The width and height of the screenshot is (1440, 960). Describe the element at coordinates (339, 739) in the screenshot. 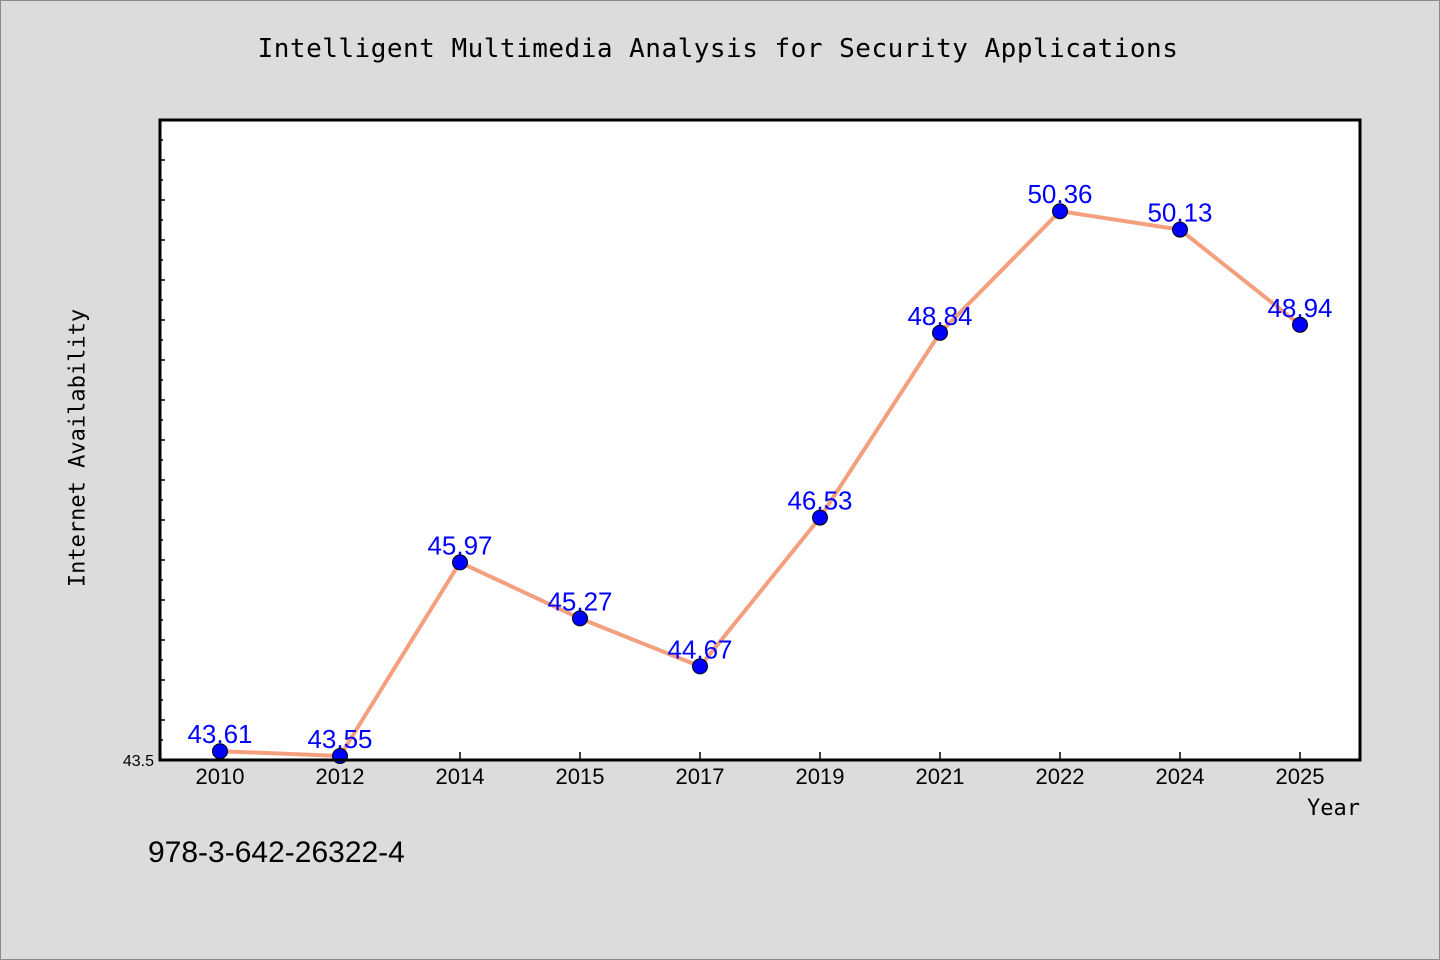

I see `data-label: 43.55` at that location.